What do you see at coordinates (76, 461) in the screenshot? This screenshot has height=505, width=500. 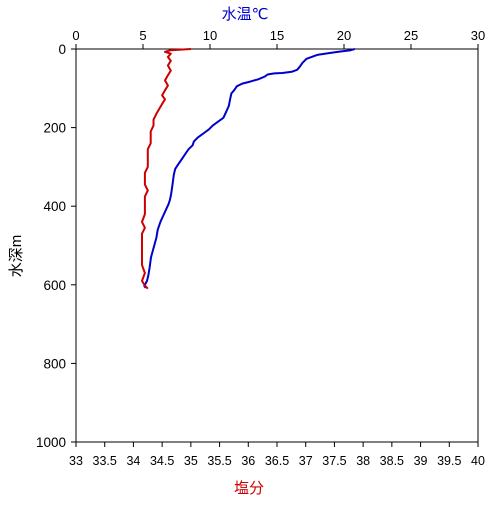 I see `bottom-tick-label: 33` at bounding box center [76, 461].